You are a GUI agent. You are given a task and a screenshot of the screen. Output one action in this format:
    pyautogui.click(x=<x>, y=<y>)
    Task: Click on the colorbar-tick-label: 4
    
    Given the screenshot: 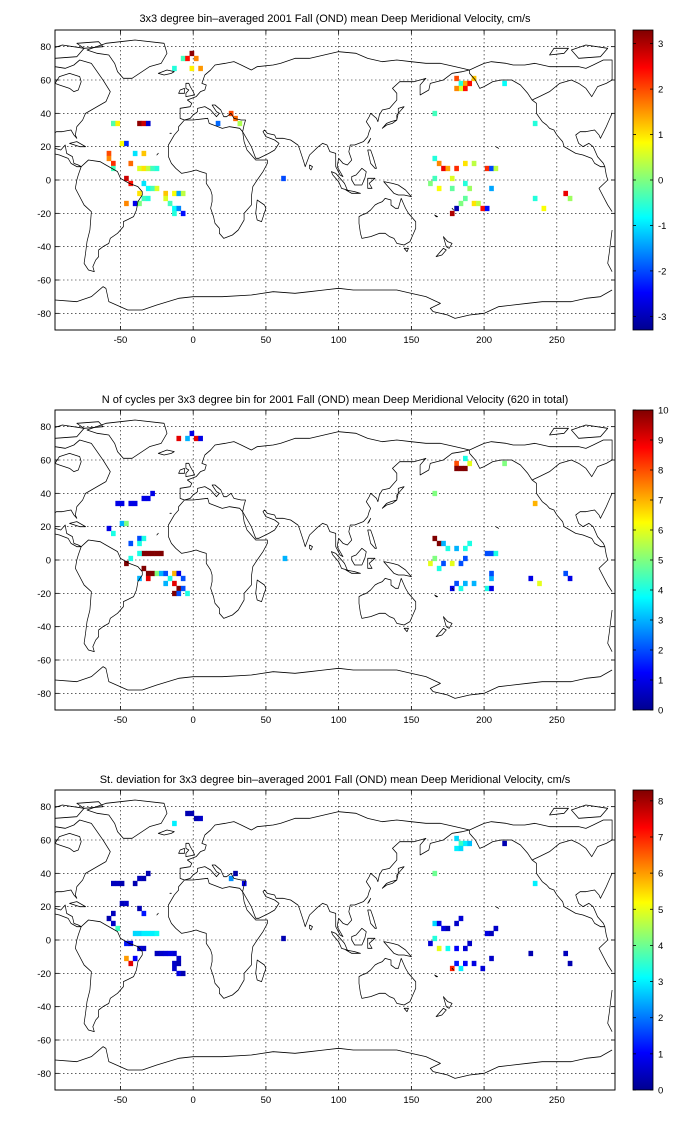 What is the action you would take?
    pyautogui.click(x=660, y=591)
    